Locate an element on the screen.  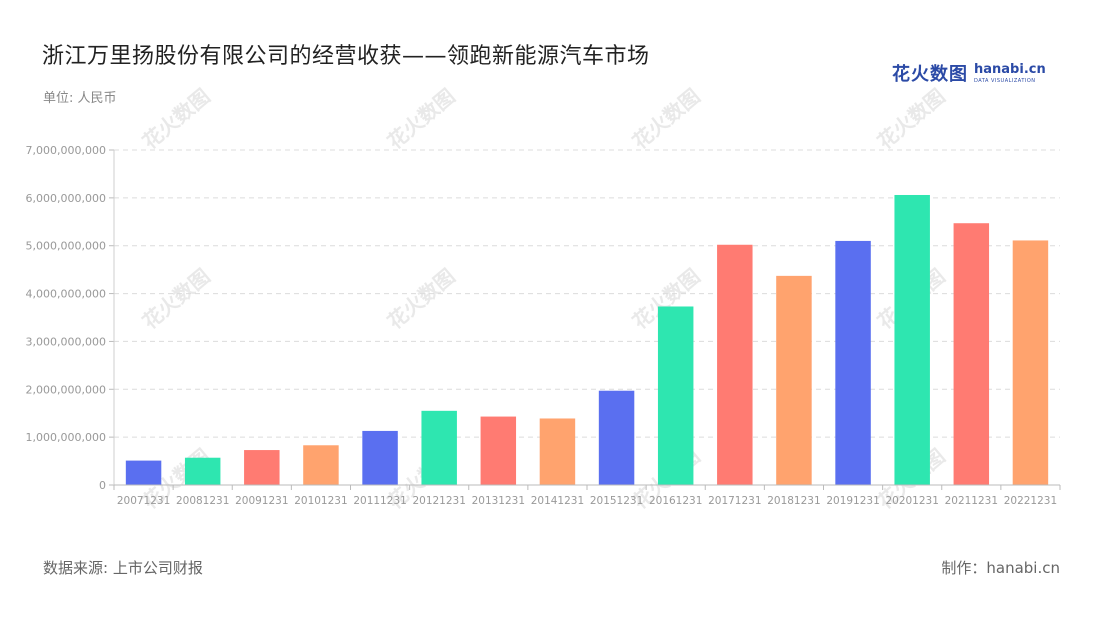
logo-text-en: hanabi.cn is located at coordinates (1010, 69).